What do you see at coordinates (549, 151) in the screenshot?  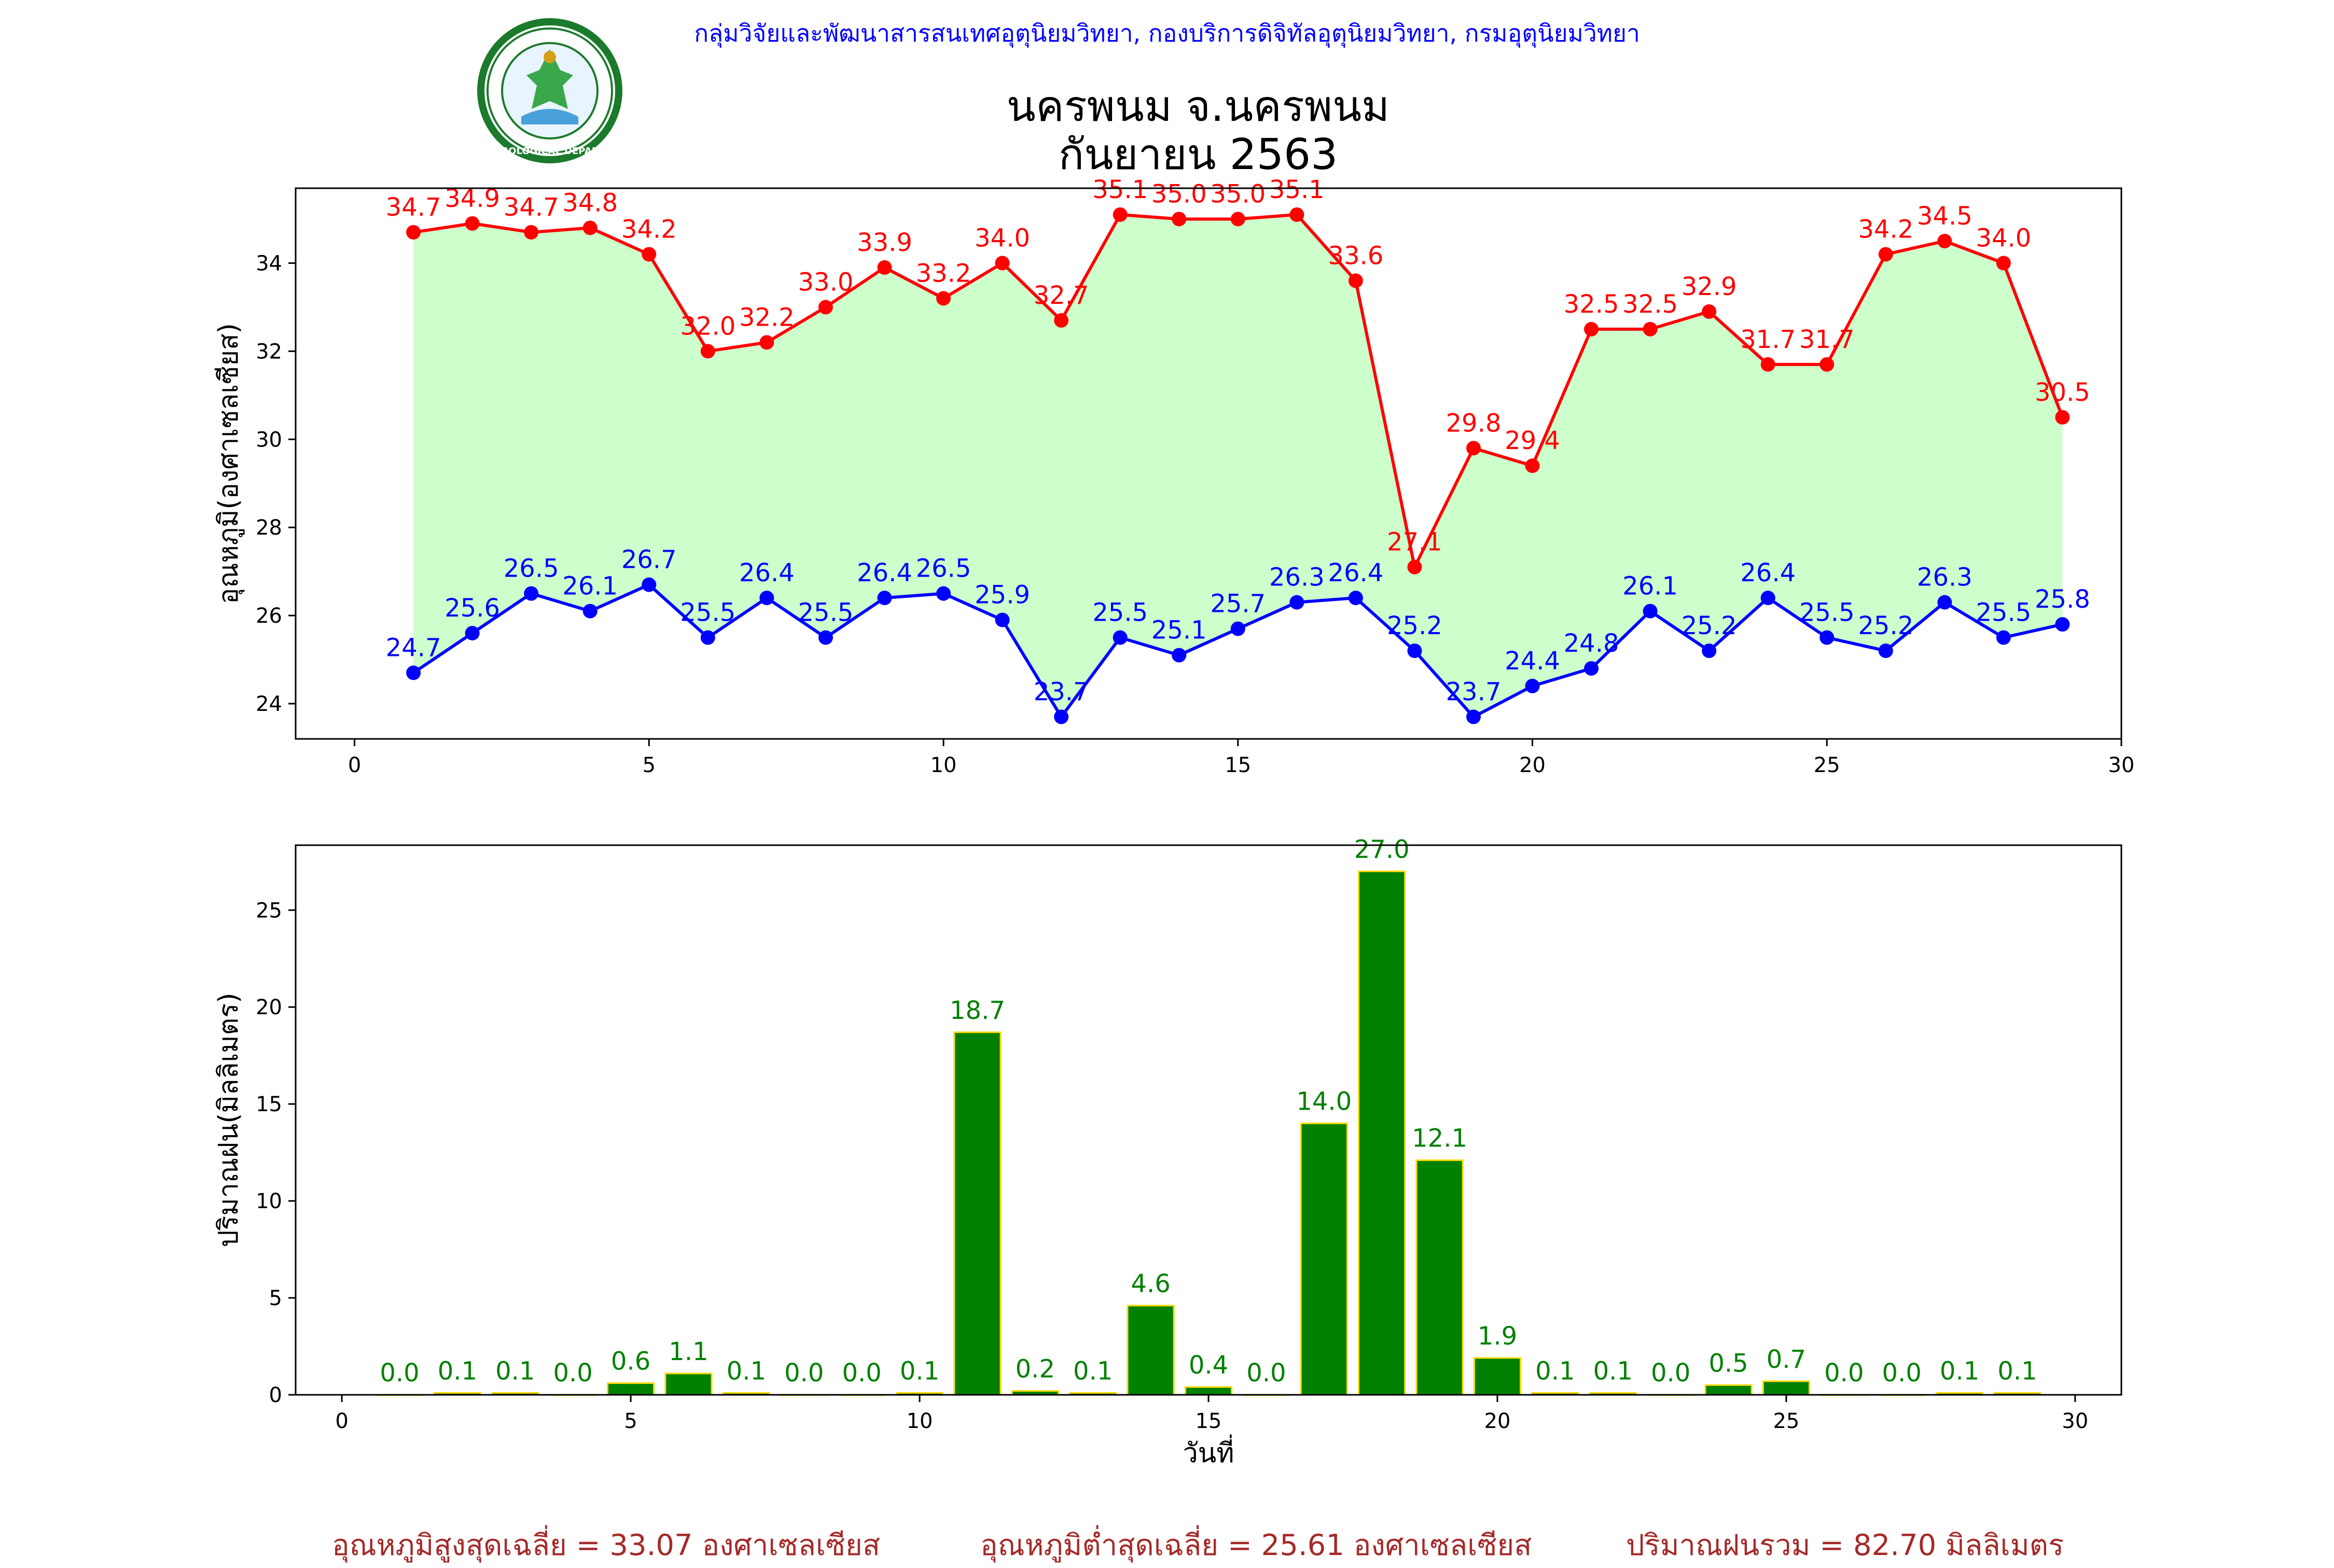 I see `svg-text: METEOROLOGICAL DEPARTMENT` at bounding box center [549, 151].